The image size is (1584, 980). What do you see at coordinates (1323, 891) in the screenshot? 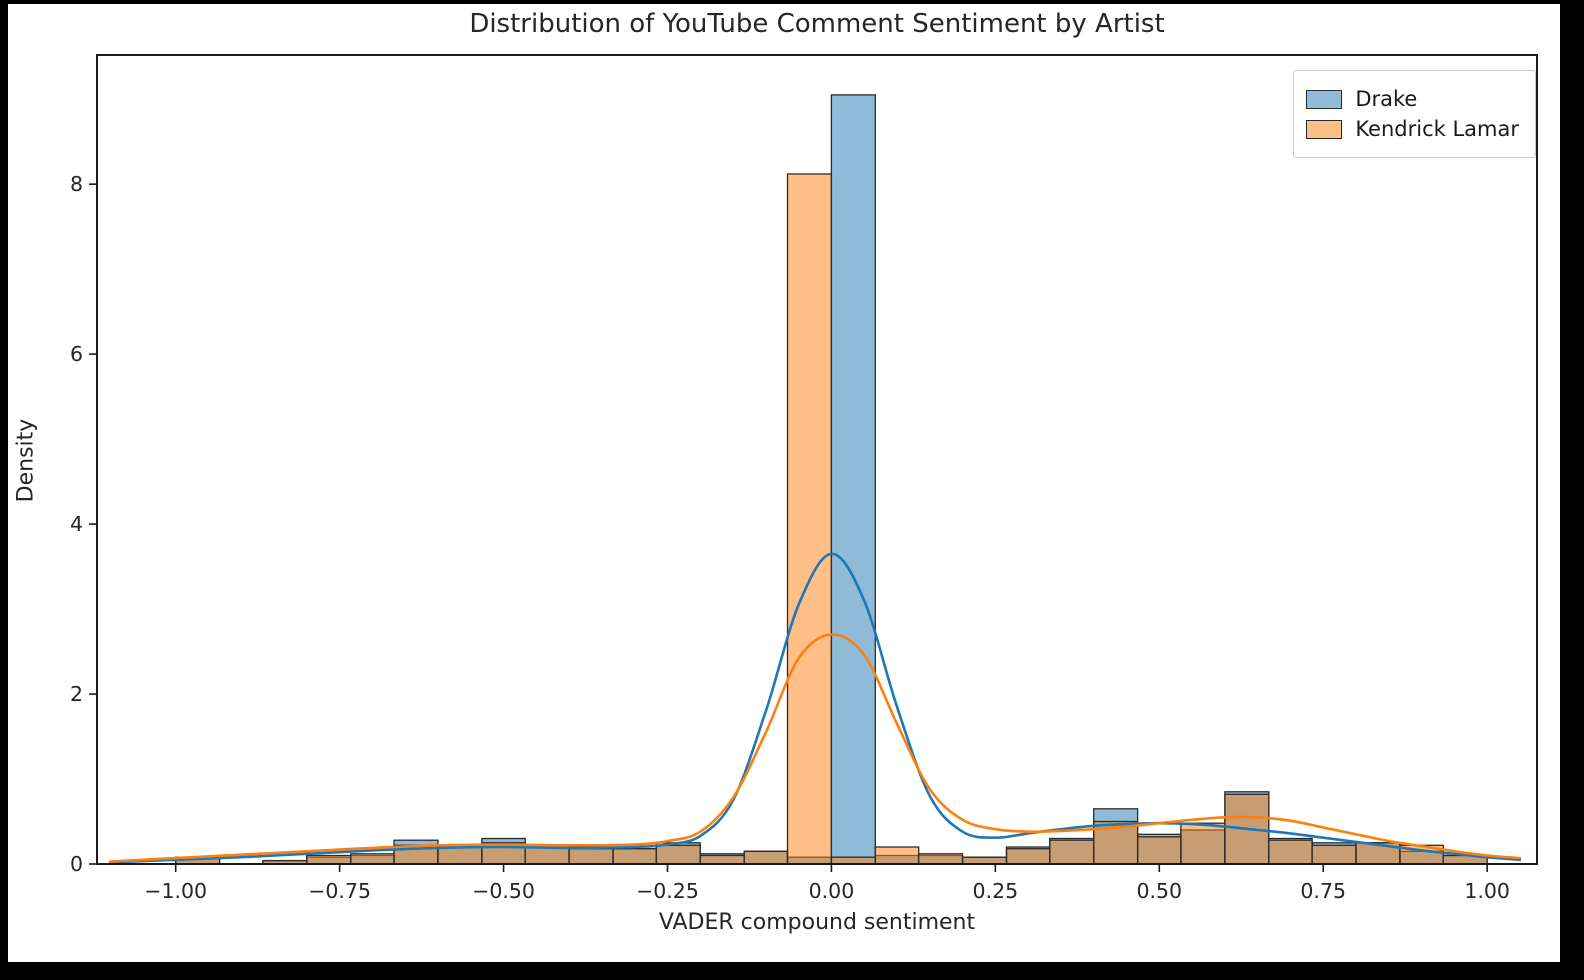
I see `x-tick-label: 0.75` at bounding box center [1323, 891].